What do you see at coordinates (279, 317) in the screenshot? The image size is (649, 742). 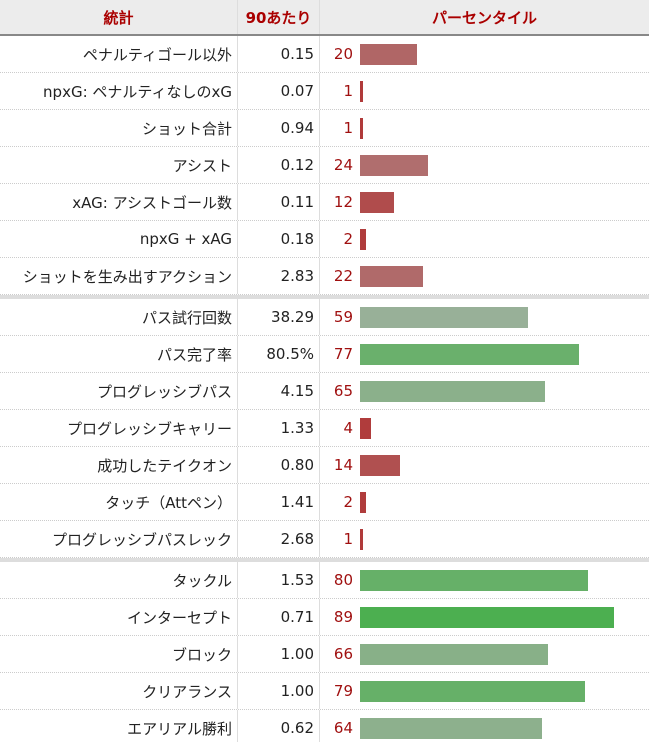 I see `per90-value: 38.29` at bounding box center [279, 317].